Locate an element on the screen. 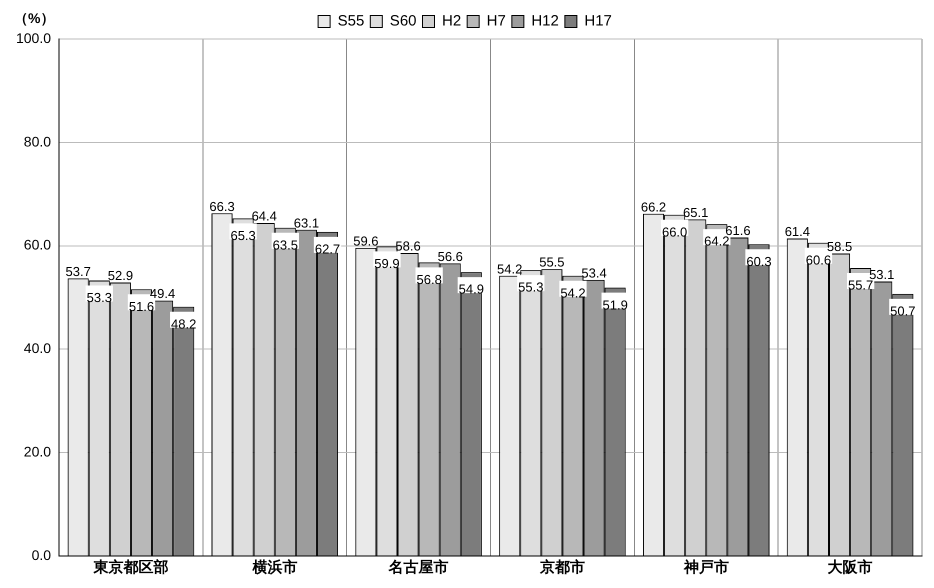  data-label: 66.3 is located at coordinates (222, 206).